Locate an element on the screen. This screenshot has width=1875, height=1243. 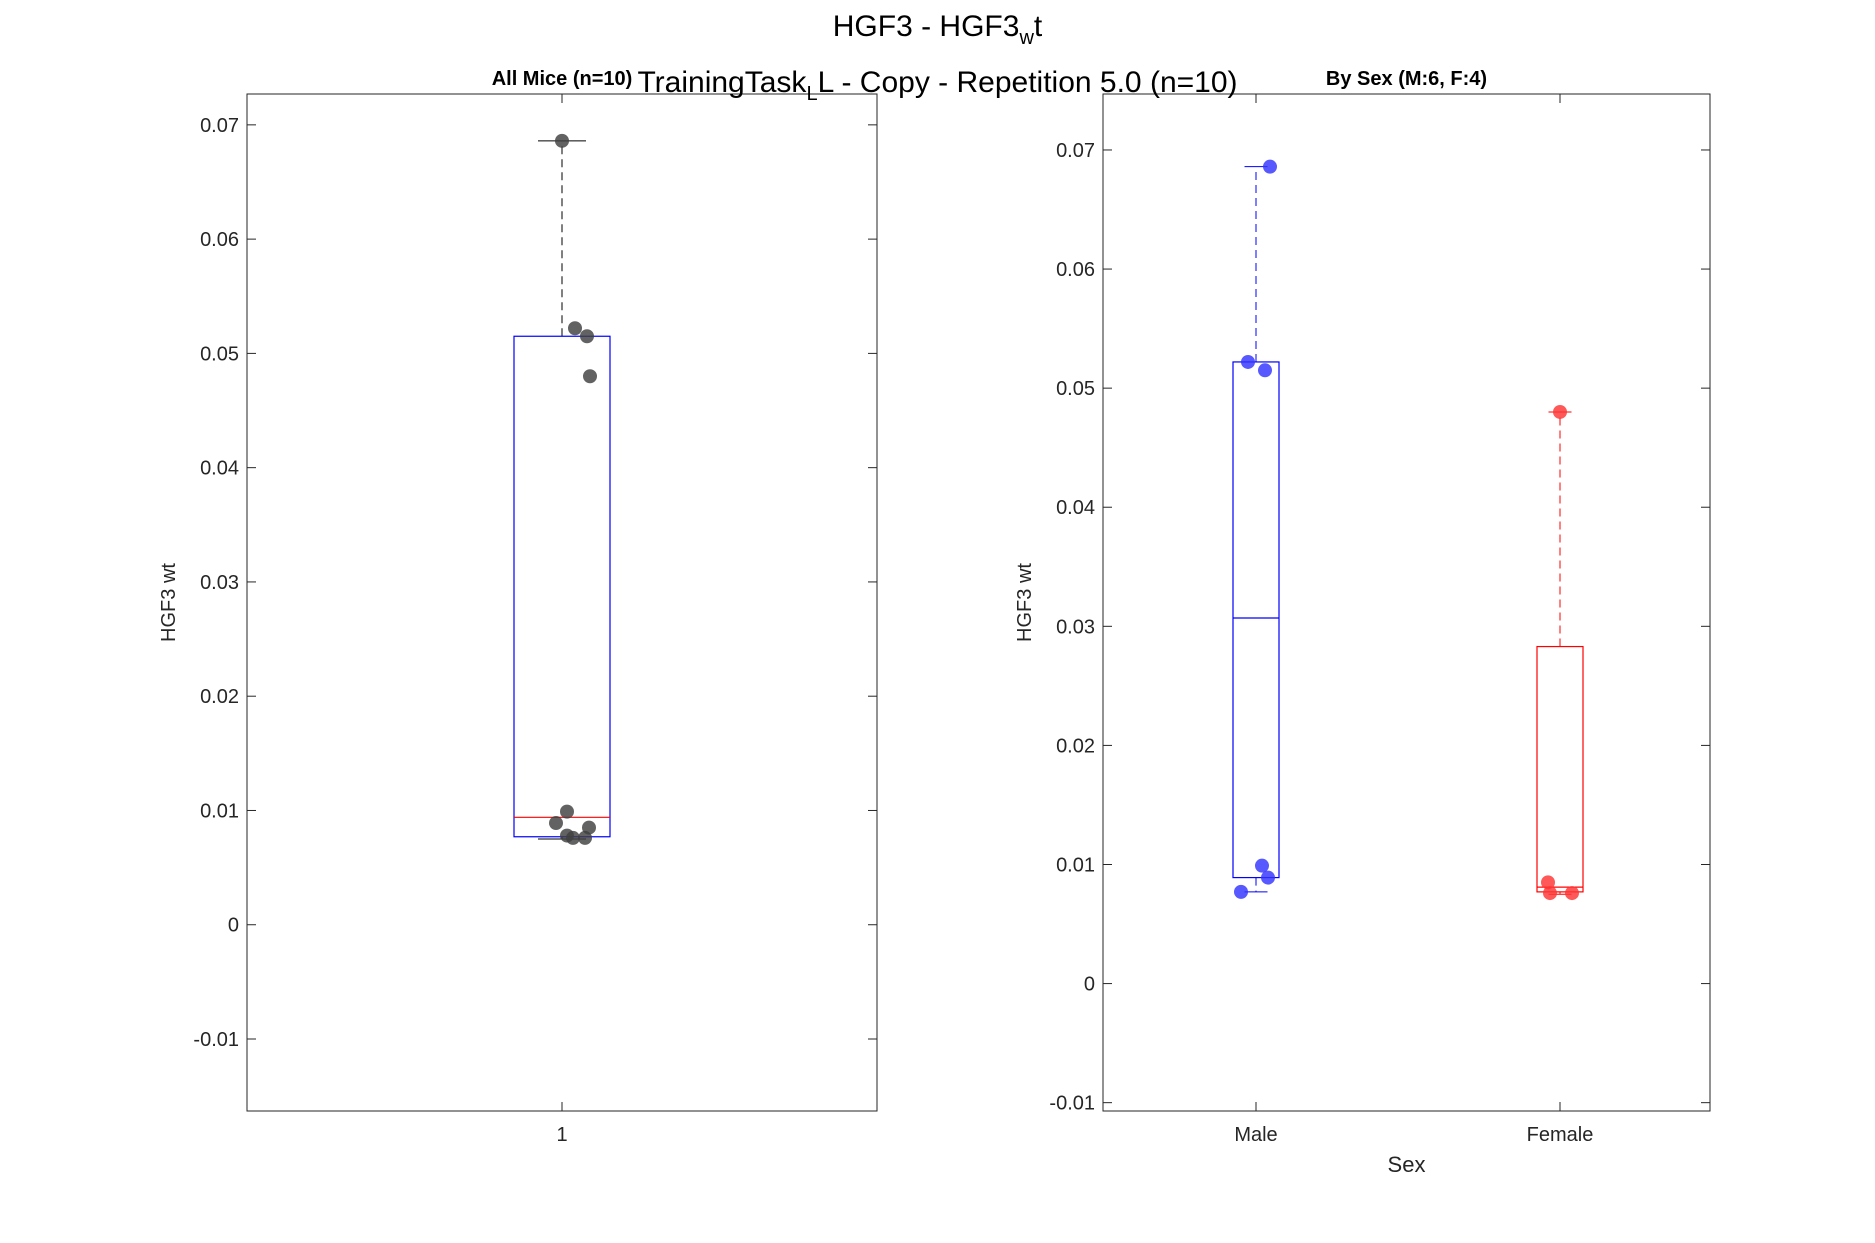
subplot-title: All Mice (n=10) is located at coordinates (562, 79).